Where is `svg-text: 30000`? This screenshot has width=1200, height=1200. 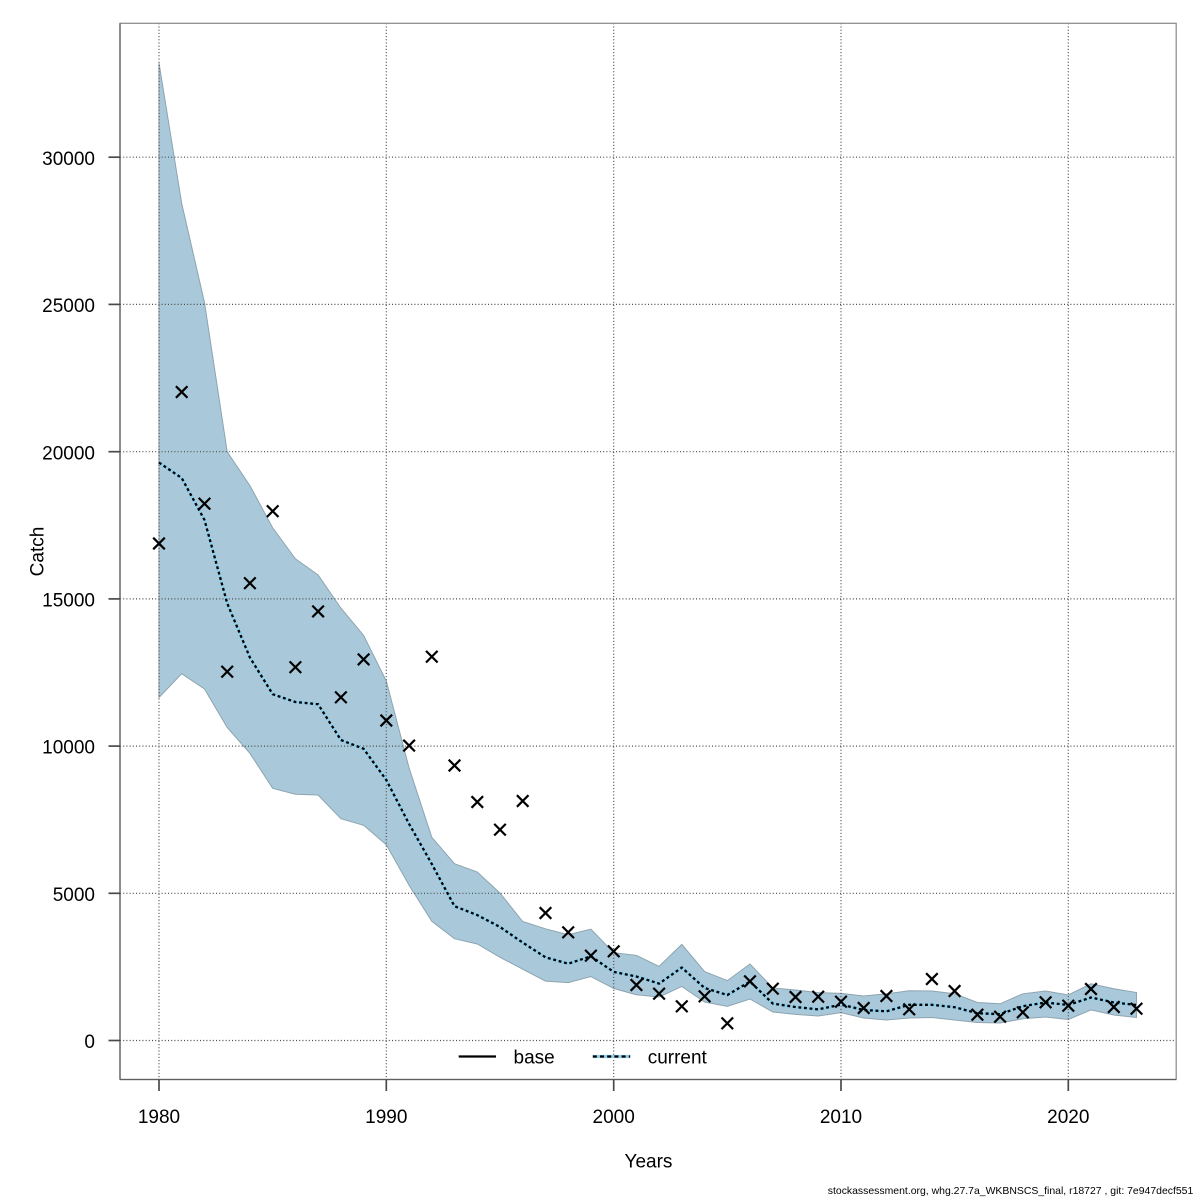 svg-text: 30000 is located at coordinates (68, 159).